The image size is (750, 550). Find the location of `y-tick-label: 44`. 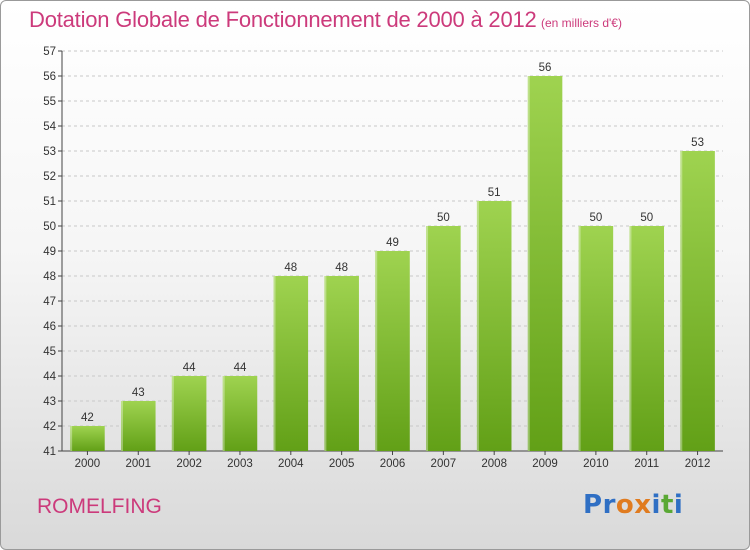

y-tick-label: 44 is located at coordinates (49, 377).